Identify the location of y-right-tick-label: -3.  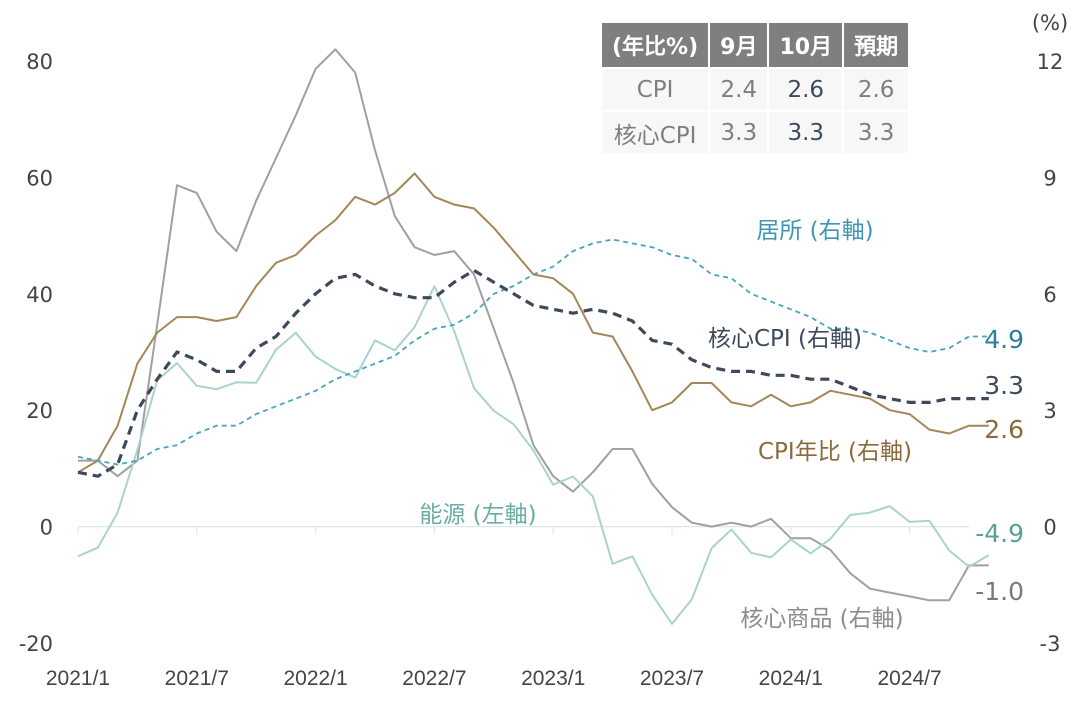
(1050, 644).